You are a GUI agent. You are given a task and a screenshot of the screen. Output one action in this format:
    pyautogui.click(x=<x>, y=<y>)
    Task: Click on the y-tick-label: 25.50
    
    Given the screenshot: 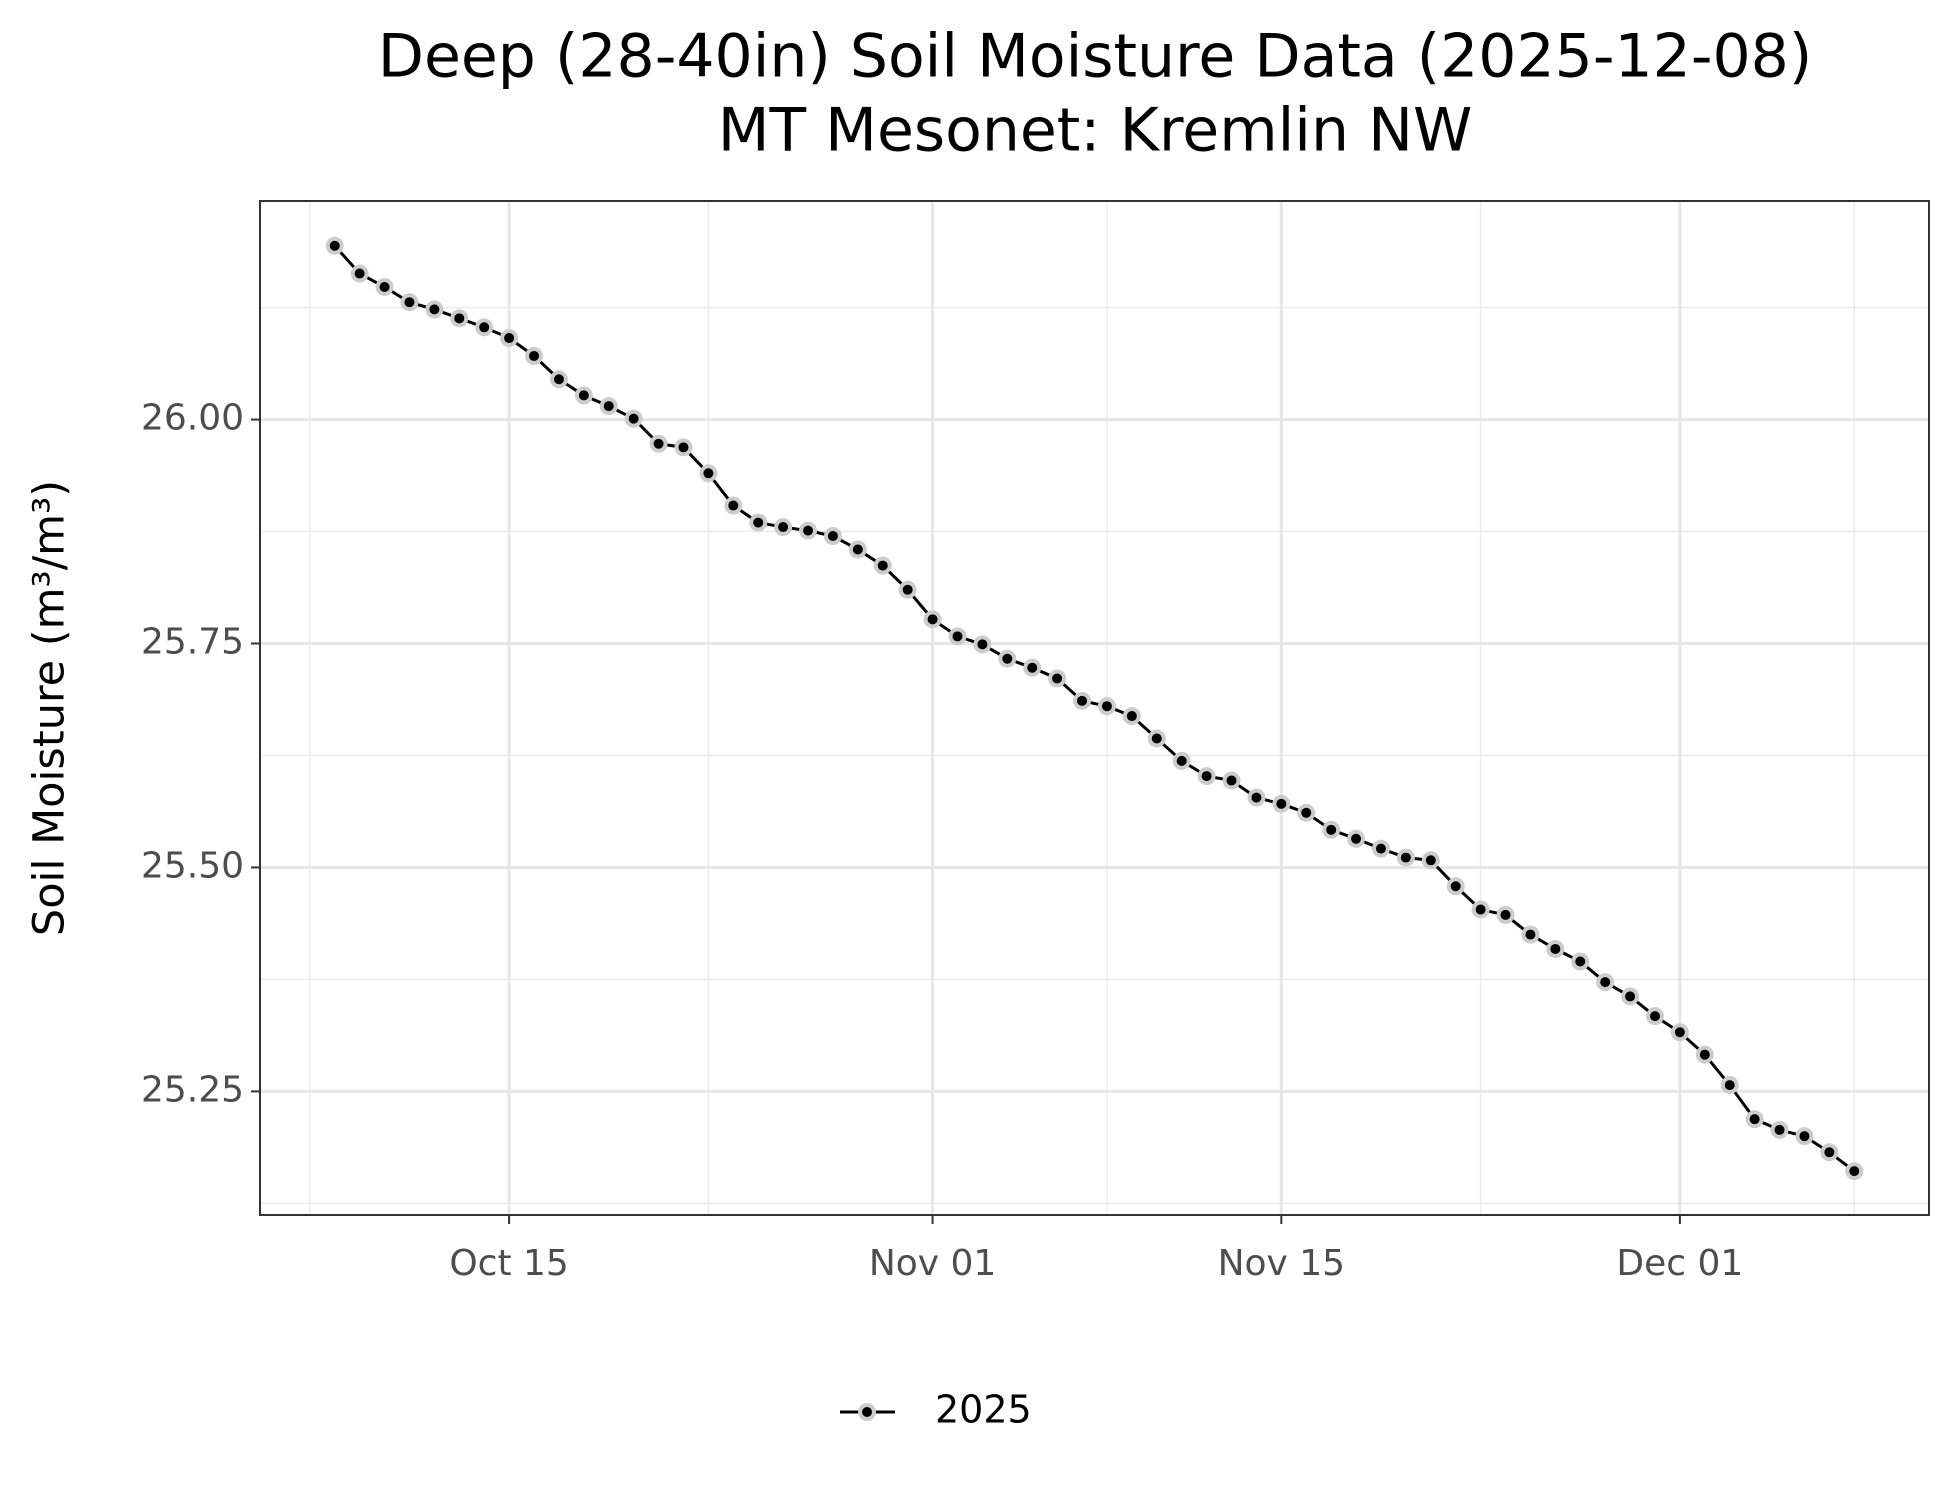 What is the action you would take?
    pyautogui.click(x=192, y=865)
    